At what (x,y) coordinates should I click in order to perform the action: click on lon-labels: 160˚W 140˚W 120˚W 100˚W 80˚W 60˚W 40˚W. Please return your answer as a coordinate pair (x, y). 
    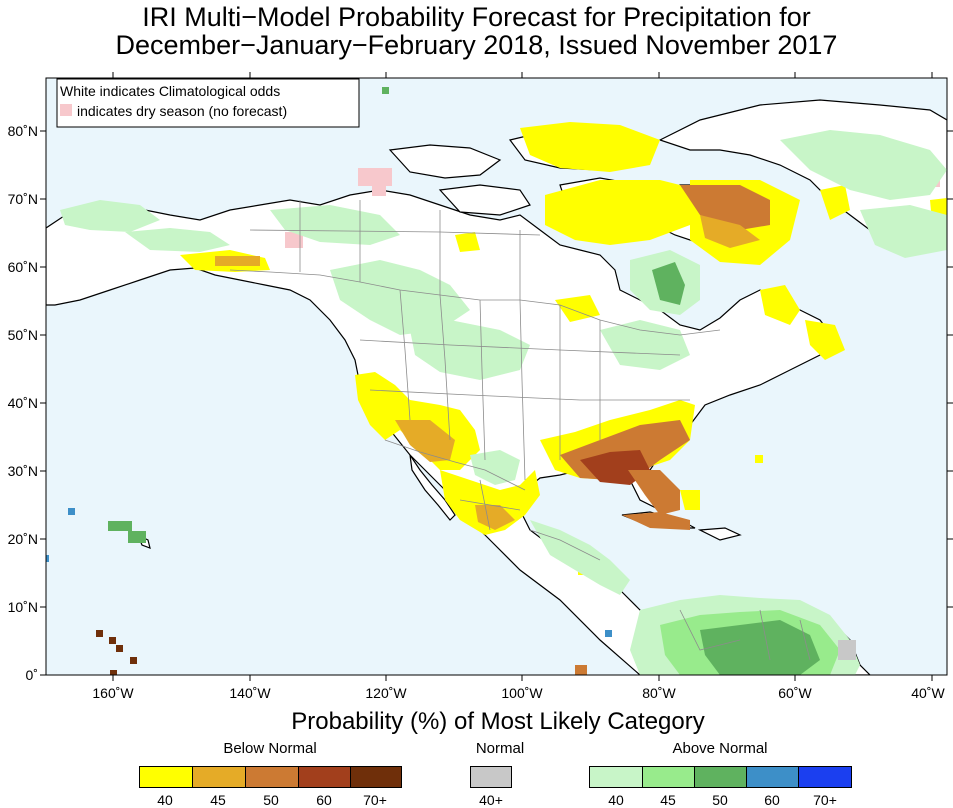
    Looking at the image, I should click on (518, 693).